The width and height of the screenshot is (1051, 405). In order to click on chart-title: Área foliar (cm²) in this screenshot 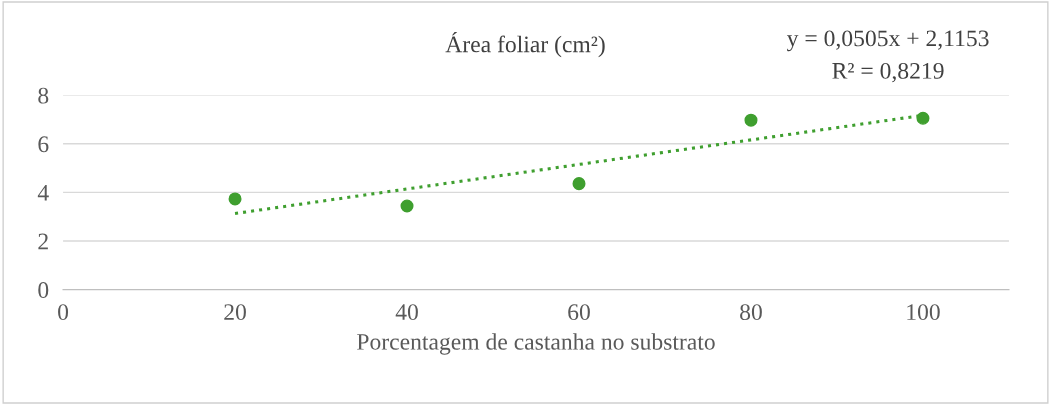, I will do `click(525, 44)`.